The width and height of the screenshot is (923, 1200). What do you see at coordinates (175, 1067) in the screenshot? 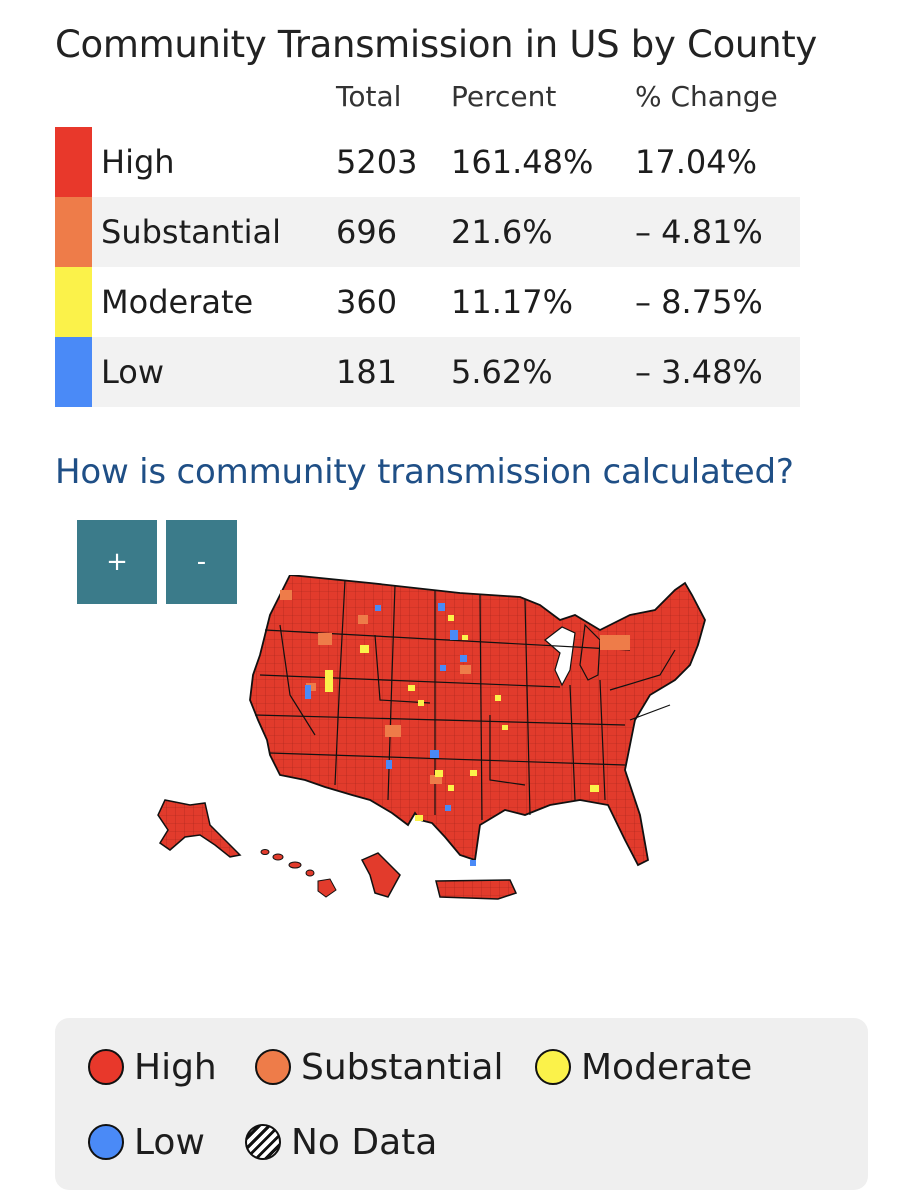
I see `legend-label: High` at bounding box center [175, 1067].